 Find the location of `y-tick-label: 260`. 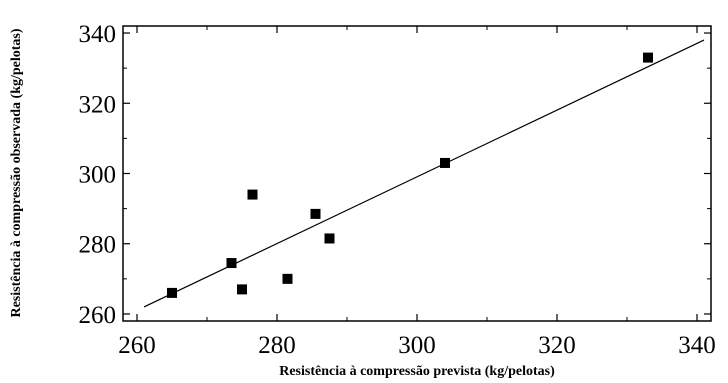

y-tick-label: 260 is located at coordinates (98, 315).